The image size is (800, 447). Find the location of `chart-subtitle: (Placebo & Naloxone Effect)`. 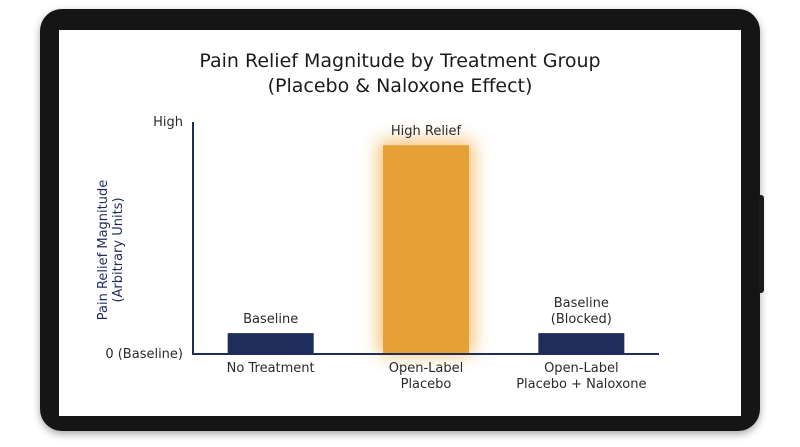

chart-subtitle: (Placebo & Naloxone Effect) is located at coordinates (400, 86).